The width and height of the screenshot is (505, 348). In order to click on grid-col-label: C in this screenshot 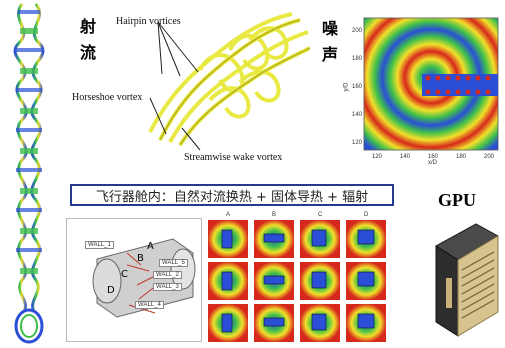, I will do `click(320, 215)`.